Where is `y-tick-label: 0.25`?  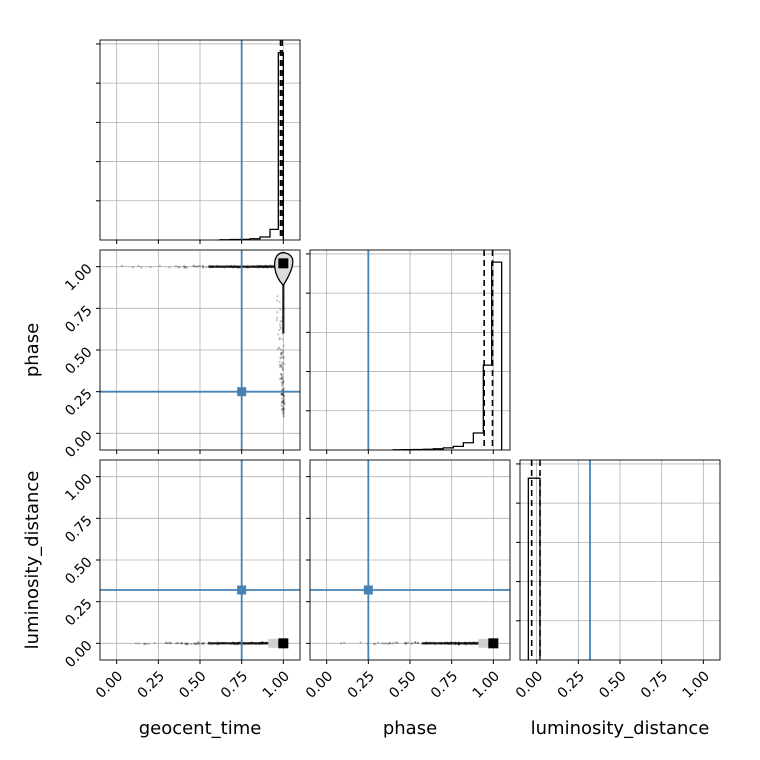 y-tick-label: 0.25 is located at coordinates (78, 402).